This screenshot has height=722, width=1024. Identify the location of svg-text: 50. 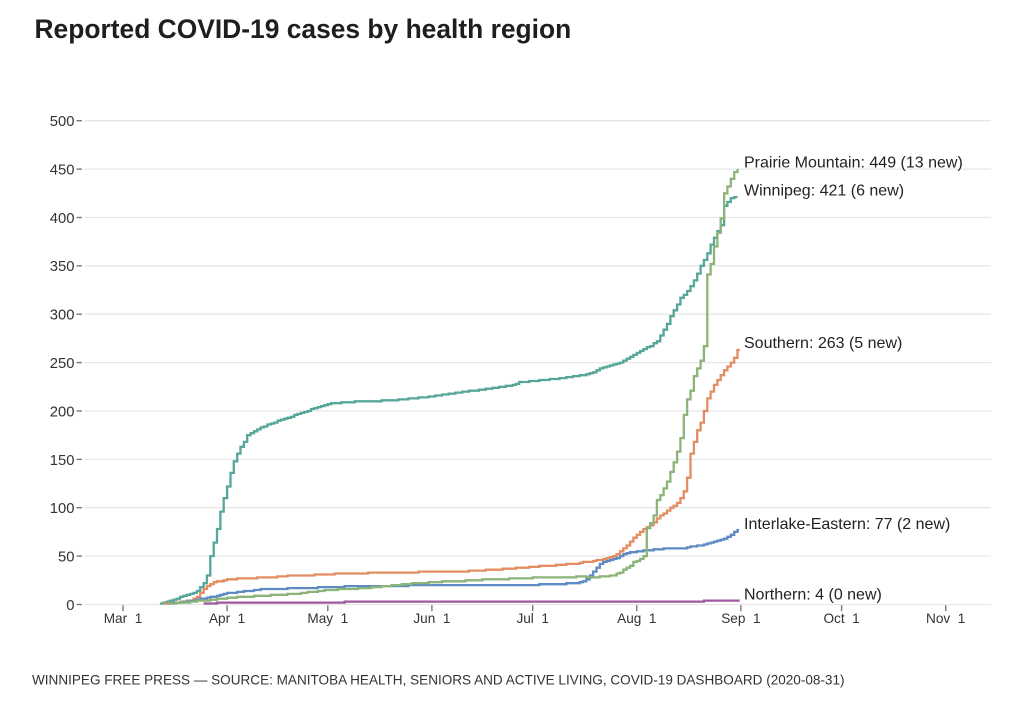
(66, 558).